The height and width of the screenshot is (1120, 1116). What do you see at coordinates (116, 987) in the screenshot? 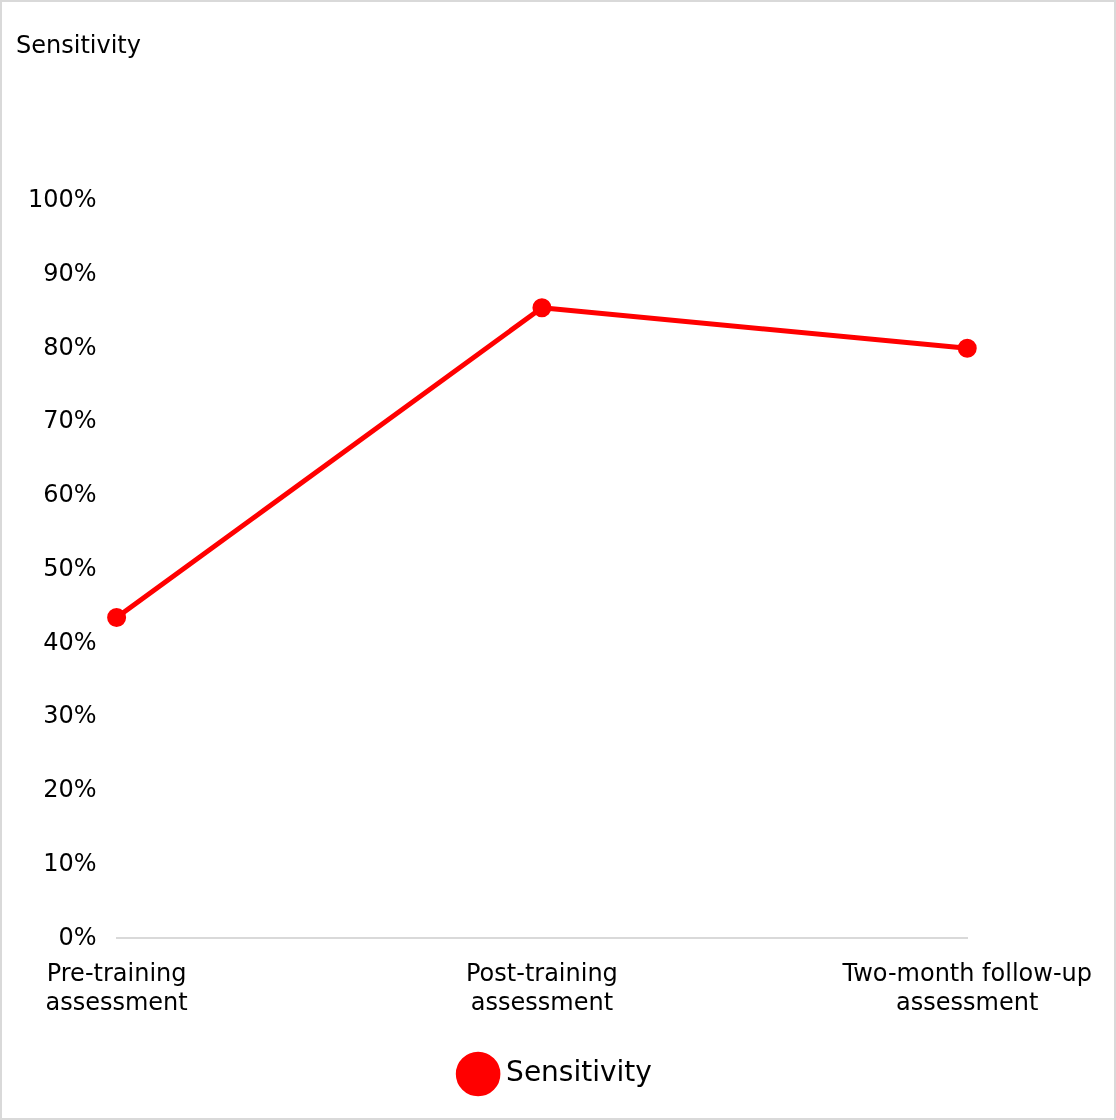
I see `x-tick-label: Pre-training assessment` at bounding box center [116, 987].